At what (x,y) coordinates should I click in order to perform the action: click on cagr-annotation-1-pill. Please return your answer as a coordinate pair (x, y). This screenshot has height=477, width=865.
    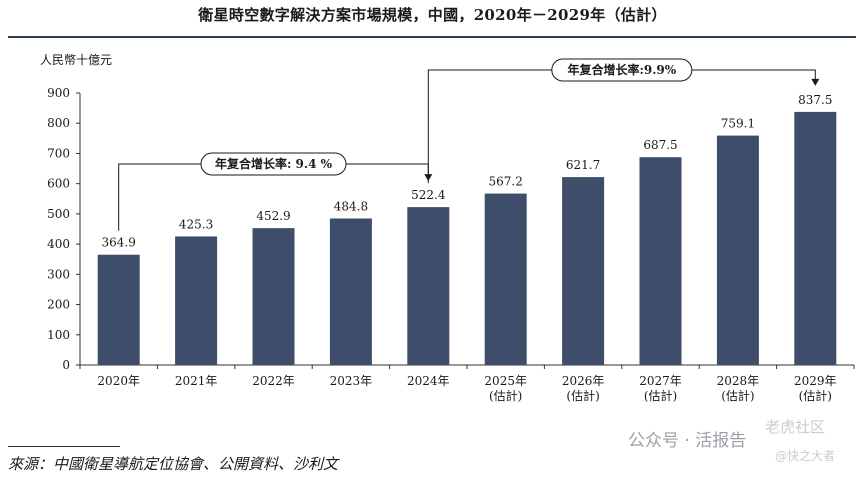
    Looking at the image, I should click on (273, 164).